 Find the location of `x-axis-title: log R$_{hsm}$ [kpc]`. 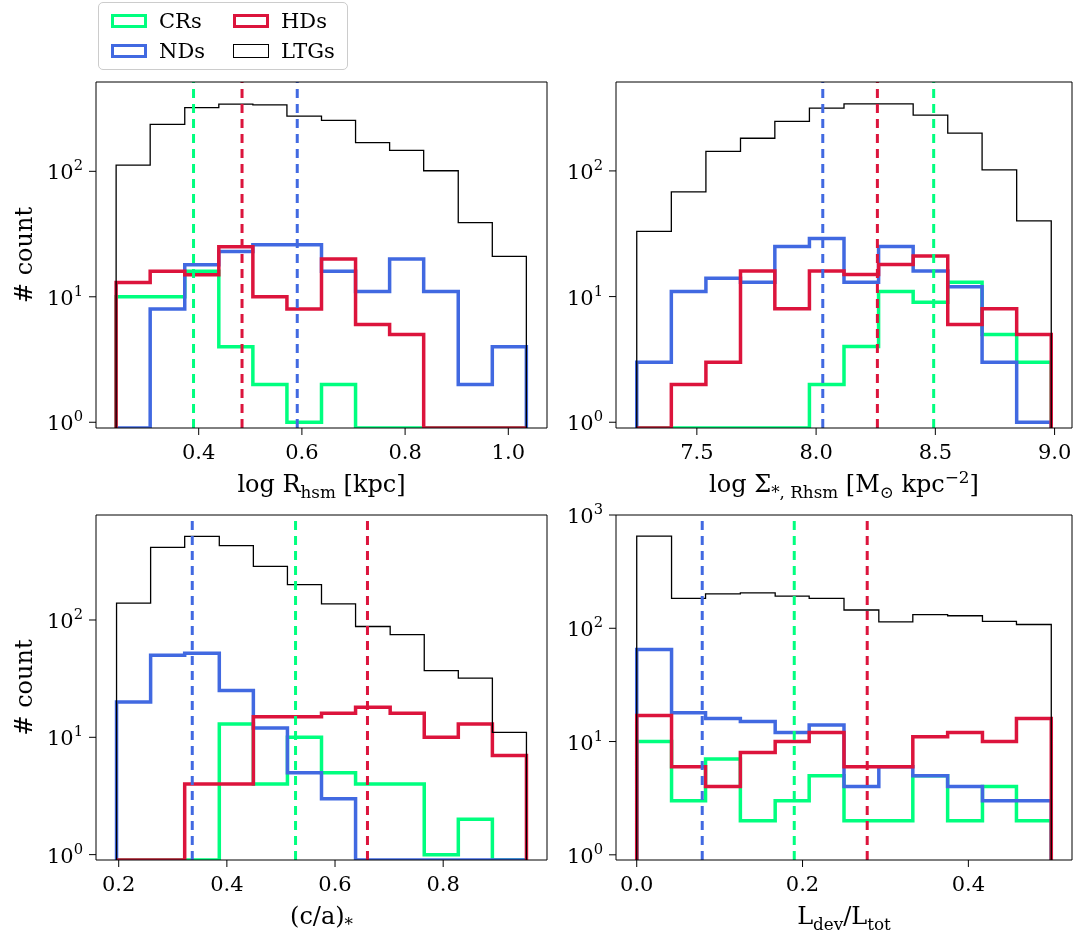

x-axis-title: log R$_{hsm}$ [kpc] is located at coordinates (321, 486).